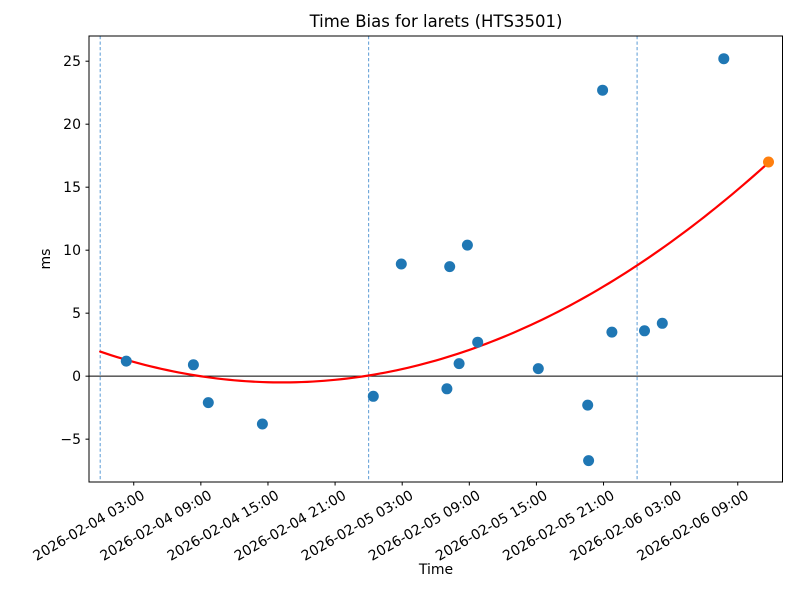  What do you see at coordinates (491, 526) in the screenshot?
I see `x-tick-label: 2026-02-05 15:00` at bounding box center [491, 526].